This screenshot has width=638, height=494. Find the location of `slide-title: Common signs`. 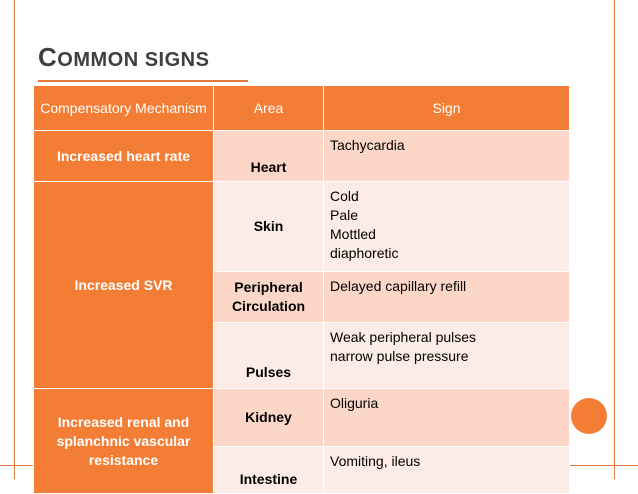

slide-title: Common signs is located at coordinates (123, 57).